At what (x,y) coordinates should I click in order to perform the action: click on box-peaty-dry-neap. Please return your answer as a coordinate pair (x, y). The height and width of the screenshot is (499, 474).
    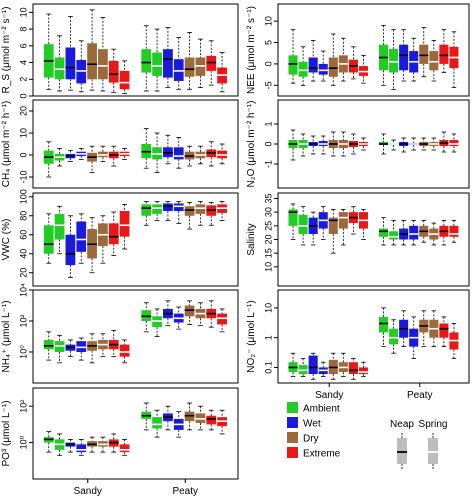
    Looking at the image, I should click on (189, 416).